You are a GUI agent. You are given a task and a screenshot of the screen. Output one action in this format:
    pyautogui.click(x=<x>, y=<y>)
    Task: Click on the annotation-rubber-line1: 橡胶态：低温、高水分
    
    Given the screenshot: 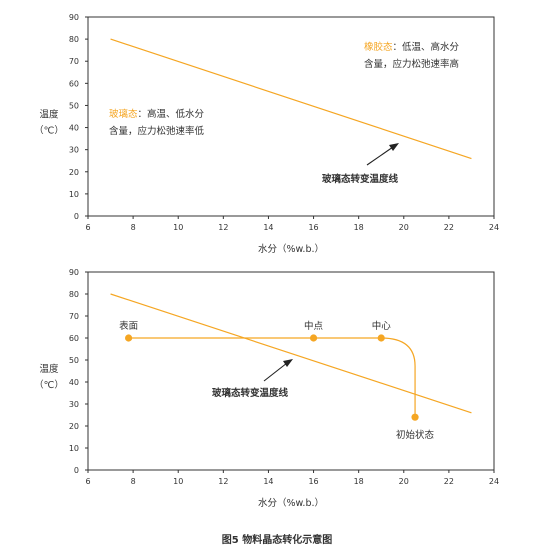 What is the action you would take?
    pyautogui.click(x=412, y=47)
    